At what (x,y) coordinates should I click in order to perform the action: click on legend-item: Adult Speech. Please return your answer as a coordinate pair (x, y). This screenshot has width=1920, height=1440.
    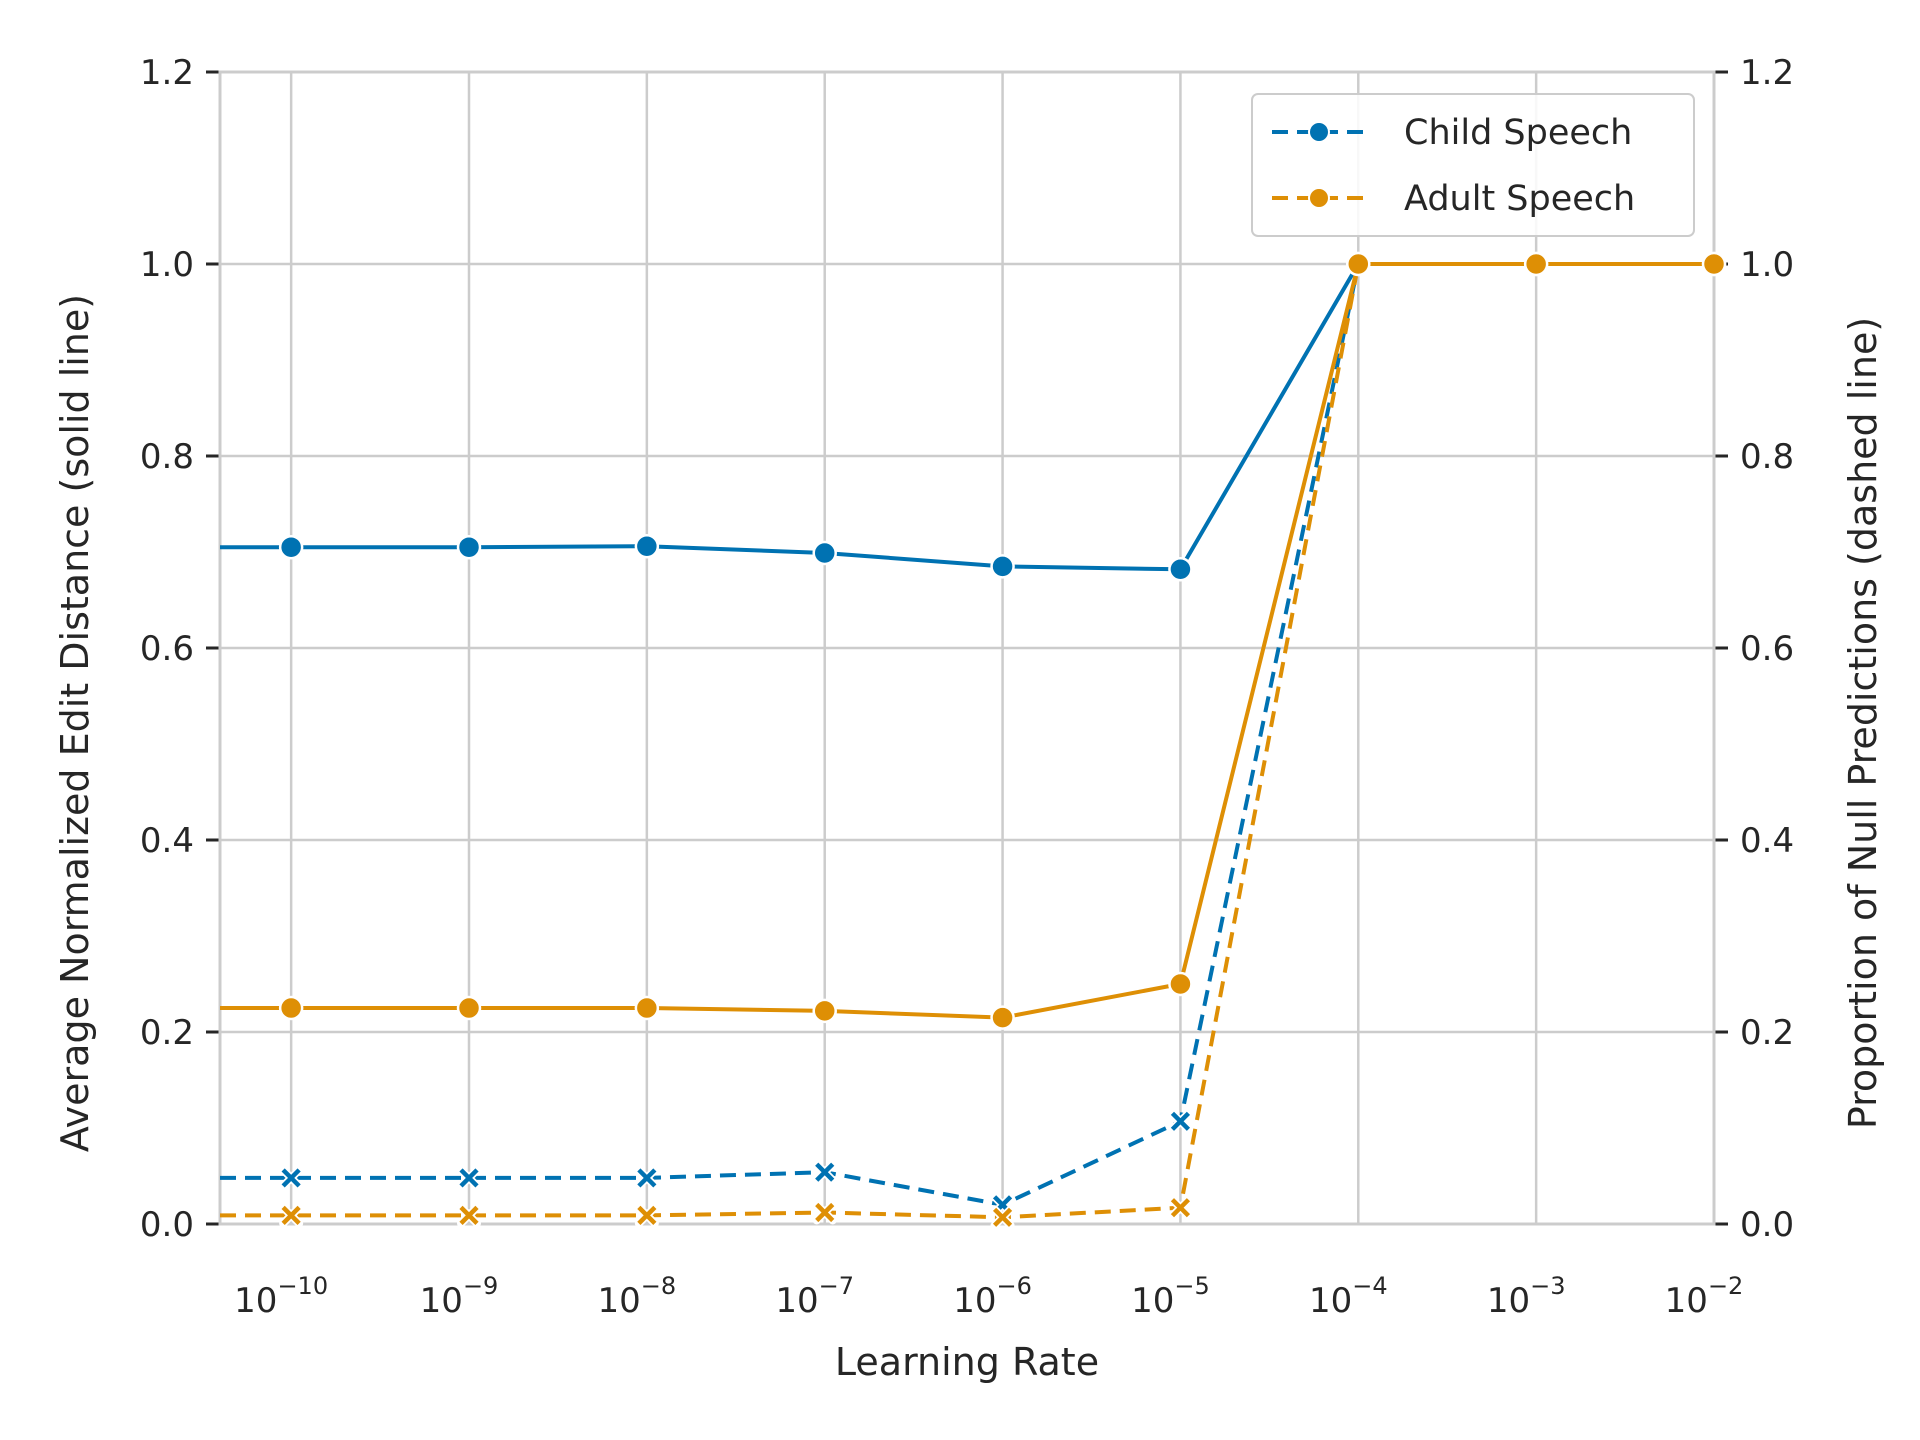
    Looking at the image, I should click on (1453, 199).